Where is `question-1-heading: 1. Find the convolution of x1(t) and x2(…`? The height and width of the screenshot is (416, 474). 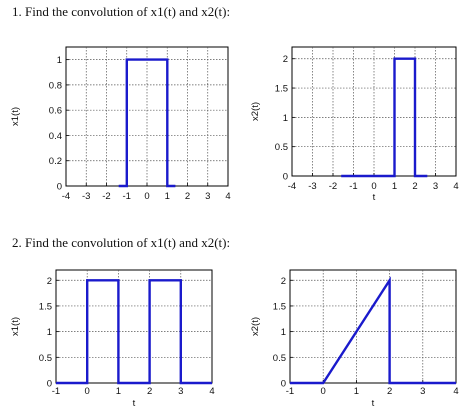
question-1-heading: 1. Find the convolution of x1(t) and x2(… is located at coordinates (121, 11).